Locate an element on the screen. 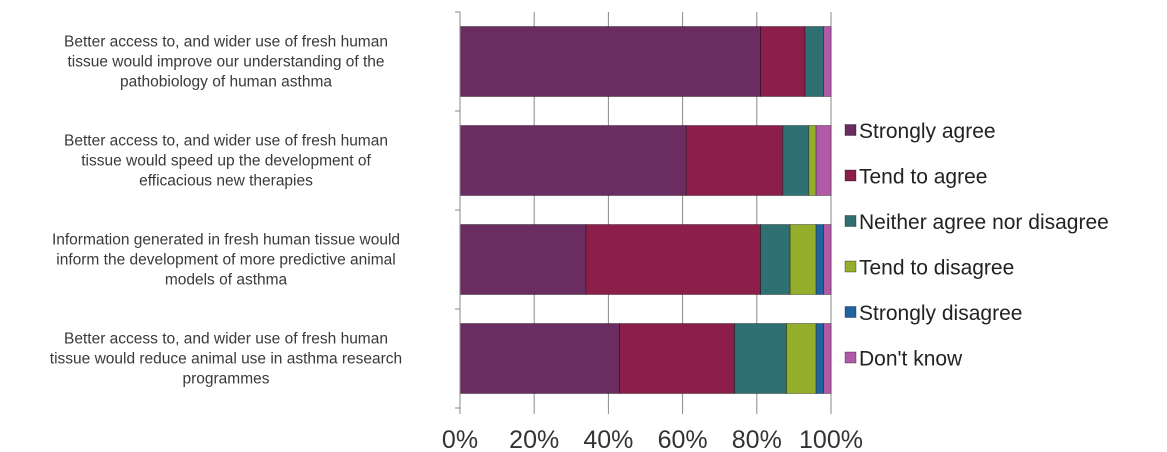  x-tick-label: 40% is located at coordinates (608, 439).